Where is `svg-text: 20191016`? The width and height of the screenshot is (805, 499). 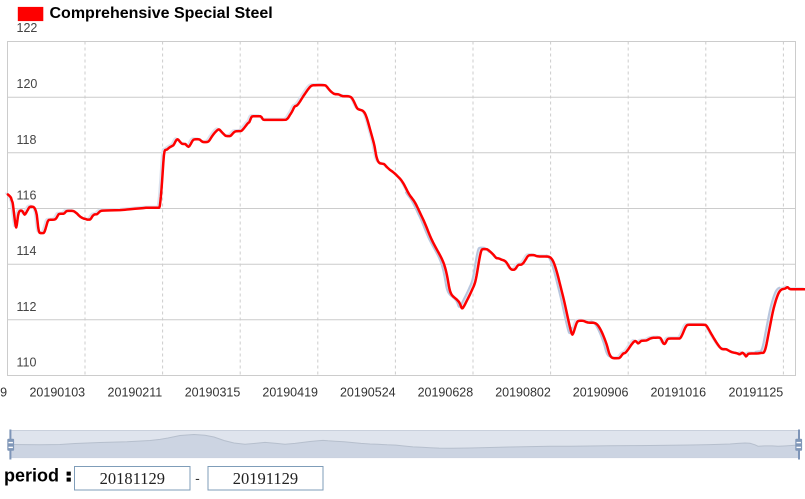 svg-text: 20191016 is located at coordinates (678, 393).